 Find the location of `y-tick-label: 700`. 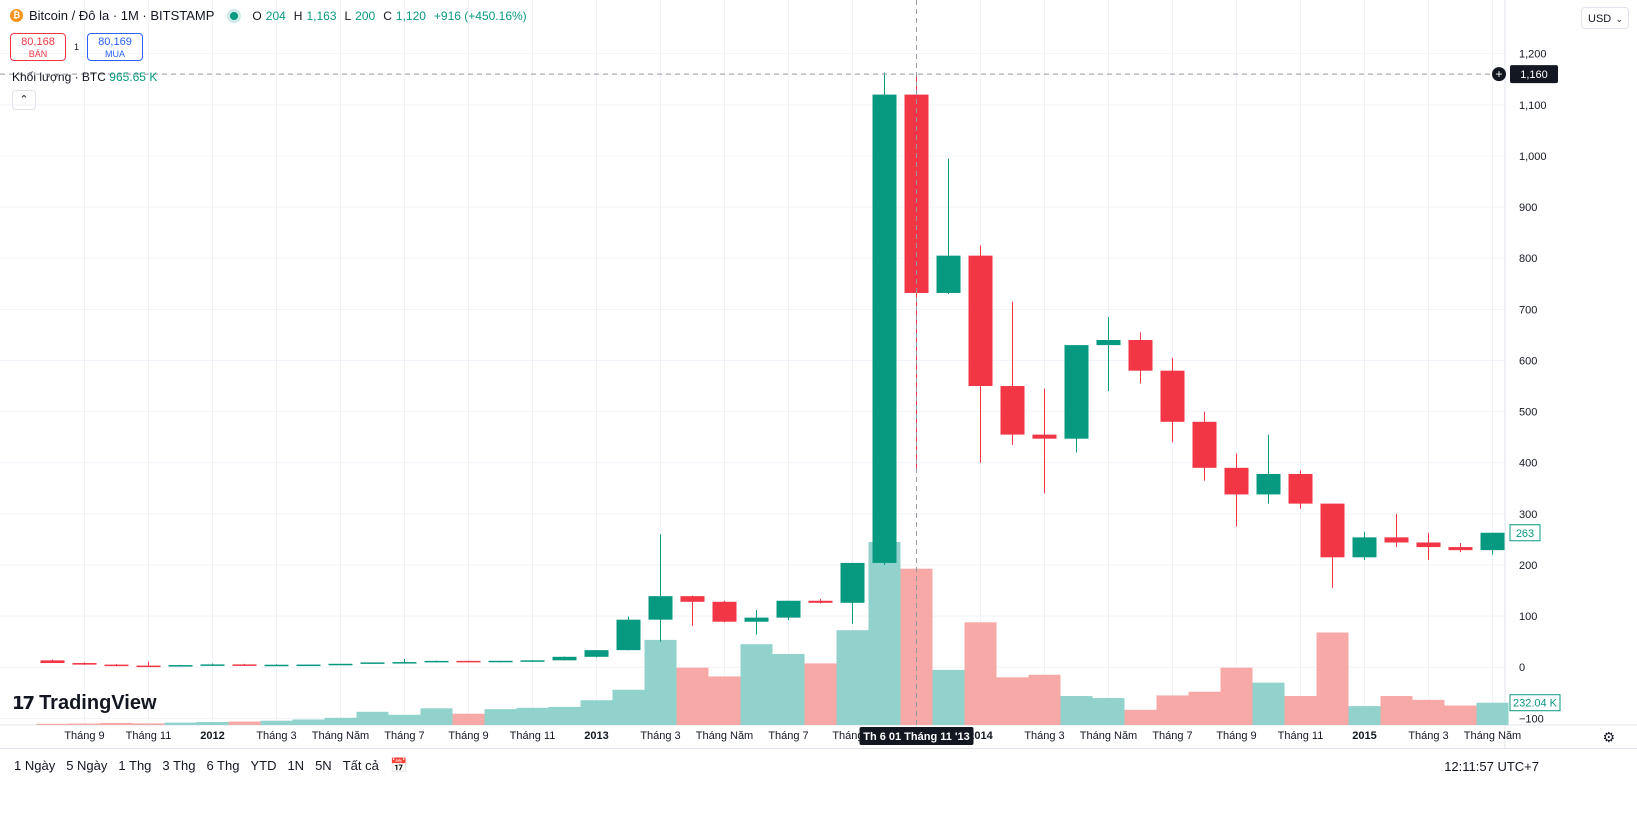

y-tick-label: 700 is located at coordinates (1528, 310).